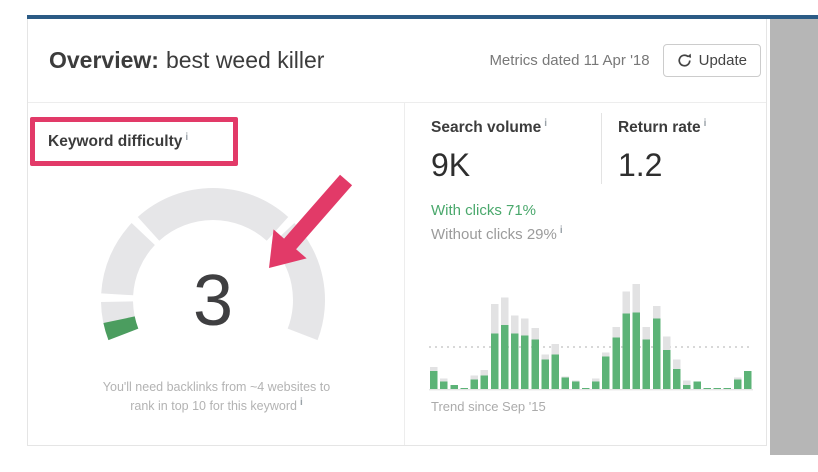  What do you see at coordinates (496, 234) in the screenshot?
I see `without-clicks-stat: Without clicks 29% i` at bounding box center [496, 234].